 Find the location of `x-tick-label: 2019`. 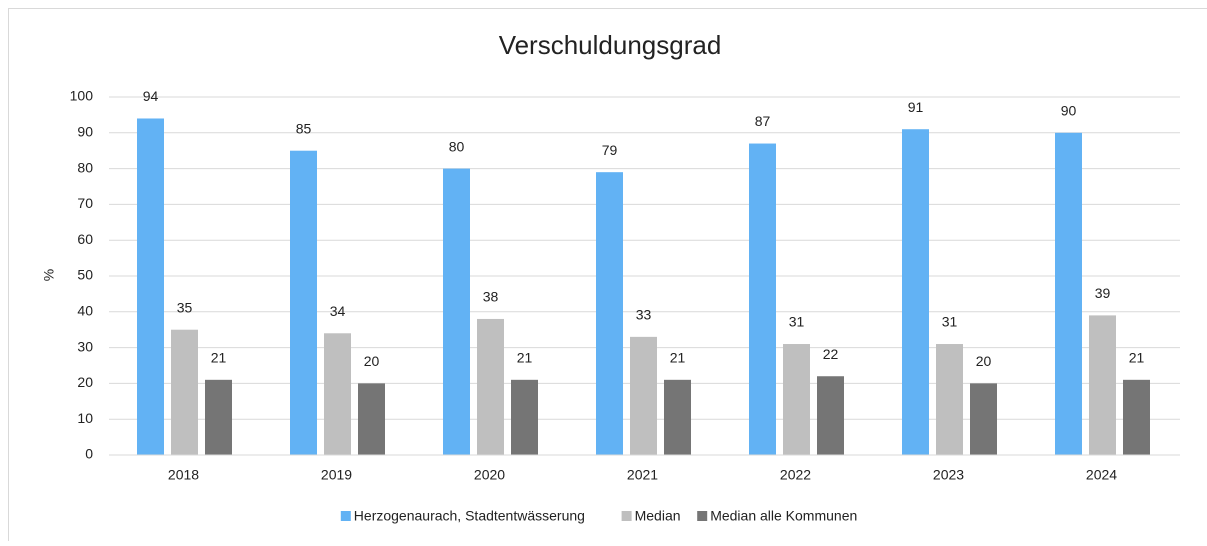

x-tick-label: 2019 is located at coordinates (336, 475).